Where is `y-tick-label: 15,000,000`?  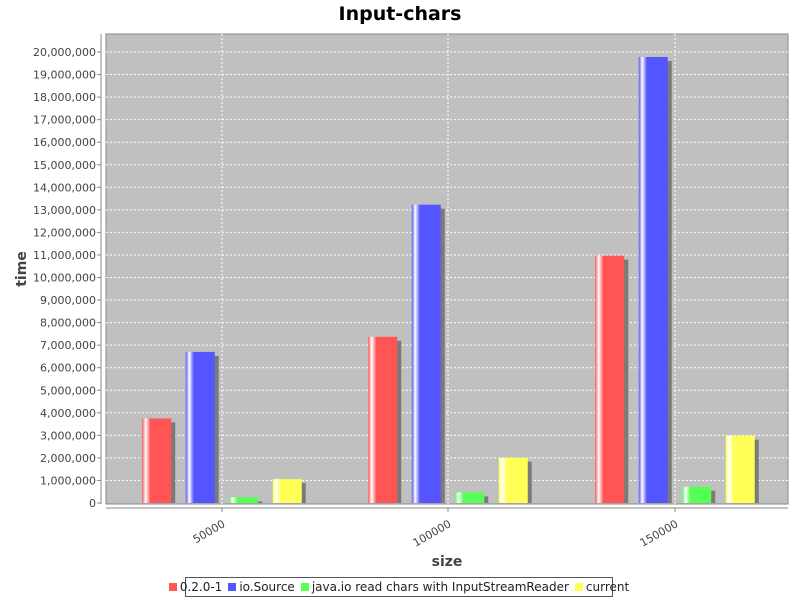
y-tick-label: 15,000,000 is located at coordinates (64, 165).